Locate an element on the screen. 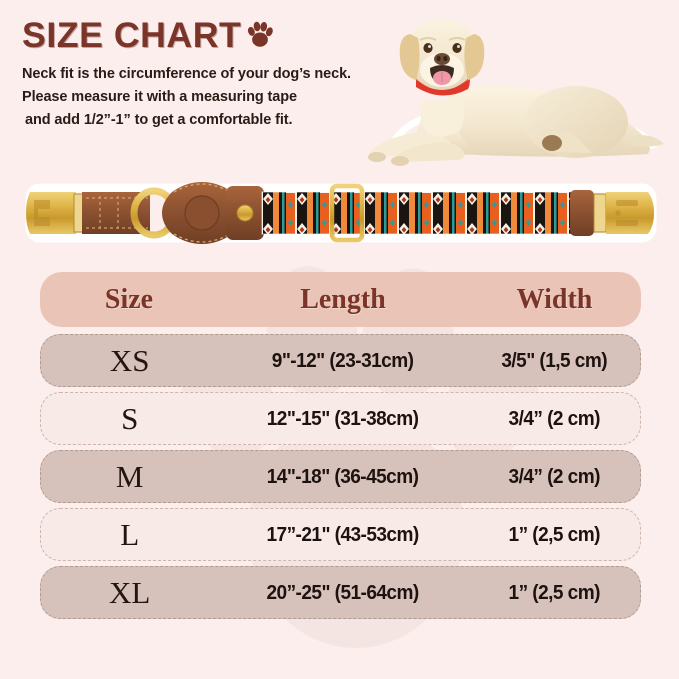 The width and height of the screenshot is (679, 679). cell-size: XL is located at coordinates (130, 592).